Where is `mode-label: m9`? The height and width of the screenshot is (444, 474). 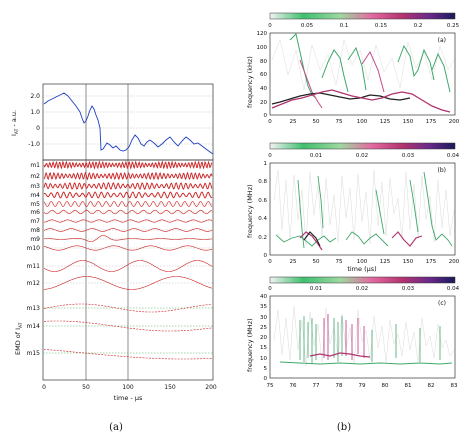 mode-label: m9 is located at coordinates (35, 239).